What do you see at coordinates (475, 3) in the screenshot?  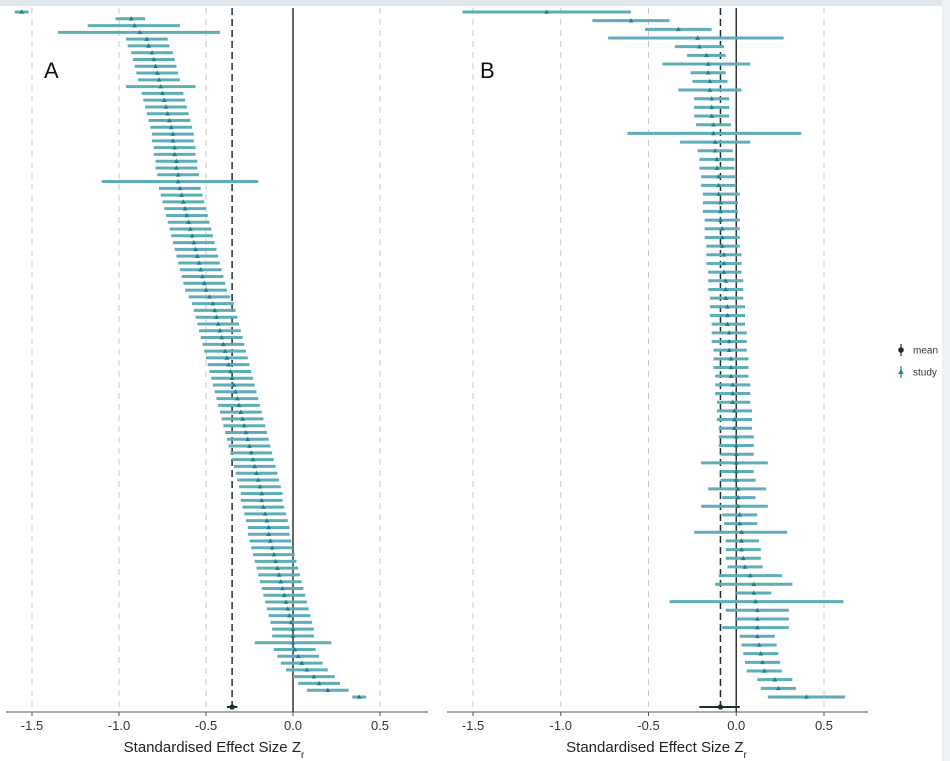 I see `window-top-band` at bounding box center [475, 3].